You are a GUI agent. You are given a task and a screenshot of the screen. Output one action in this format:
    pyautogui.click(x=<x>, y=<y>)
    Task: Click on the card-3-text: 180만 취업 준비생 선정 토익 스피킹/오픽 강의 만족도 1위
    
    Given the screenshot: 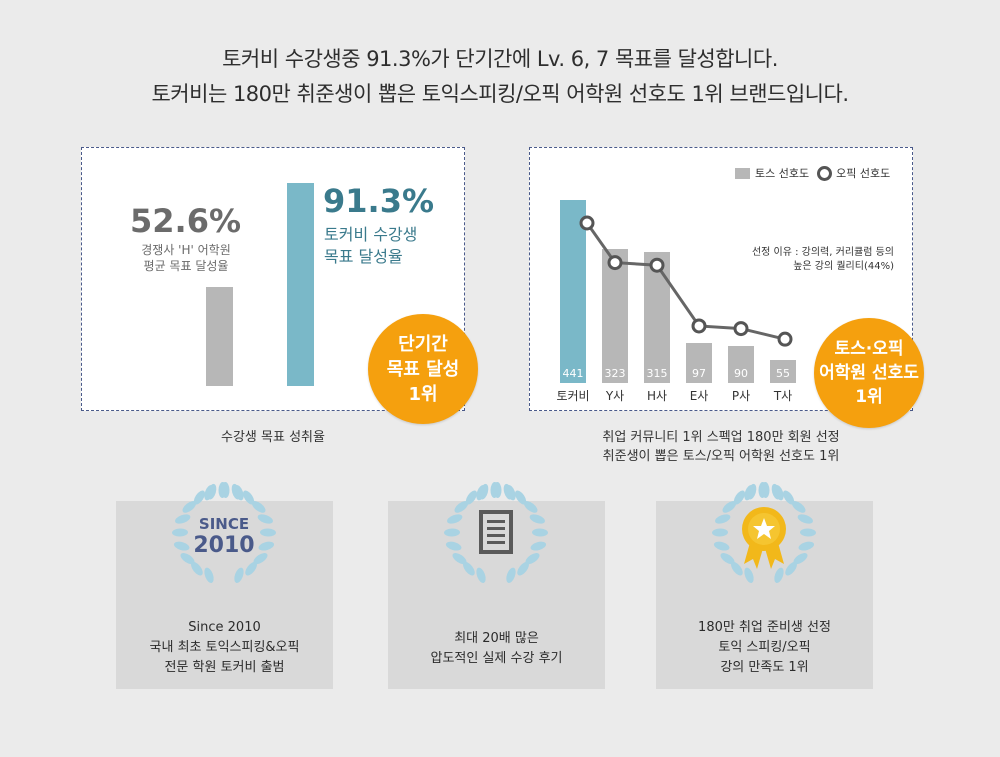 What is the action you would take?
    pyautogui.click(x=764, y=648)
    